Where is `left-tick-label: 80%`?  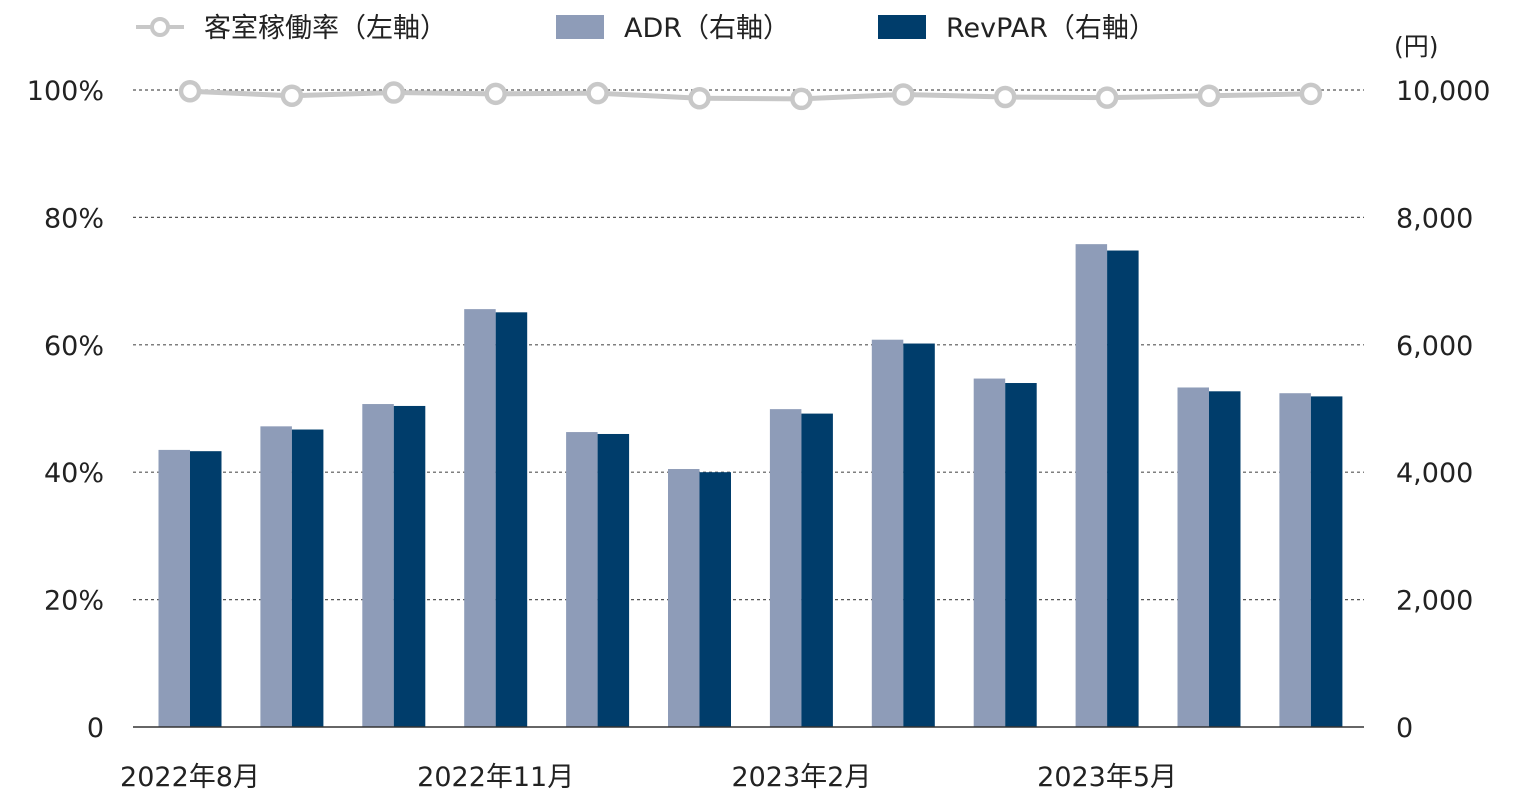 left-tick-label: 80% is located at coordinates (74, 218).